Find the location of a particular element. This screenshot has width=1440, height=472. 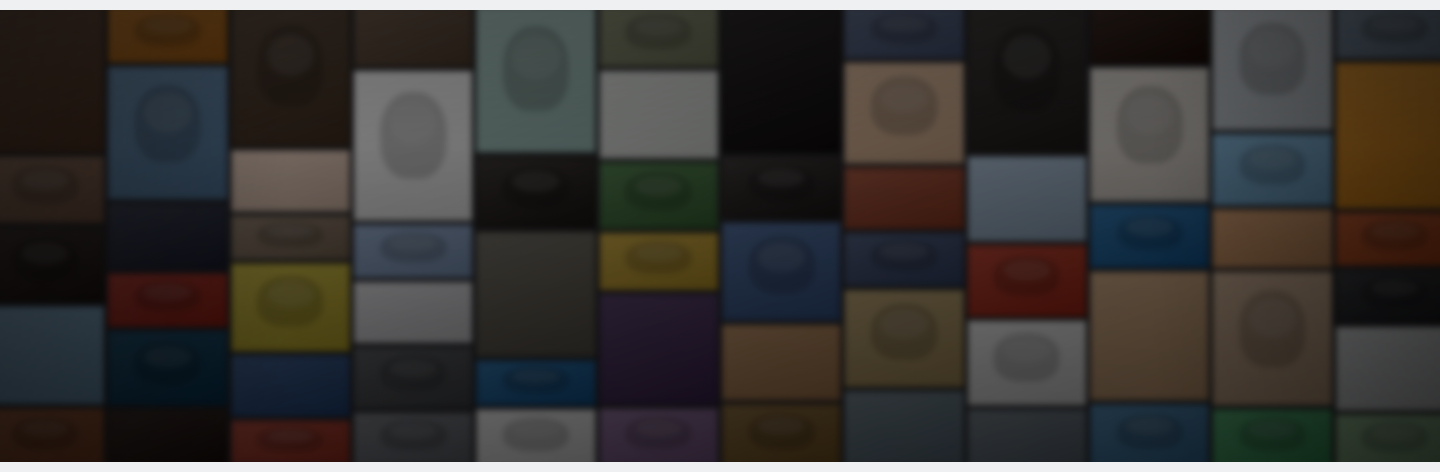

page-bottom-strip is located at coordinates (720, 467).